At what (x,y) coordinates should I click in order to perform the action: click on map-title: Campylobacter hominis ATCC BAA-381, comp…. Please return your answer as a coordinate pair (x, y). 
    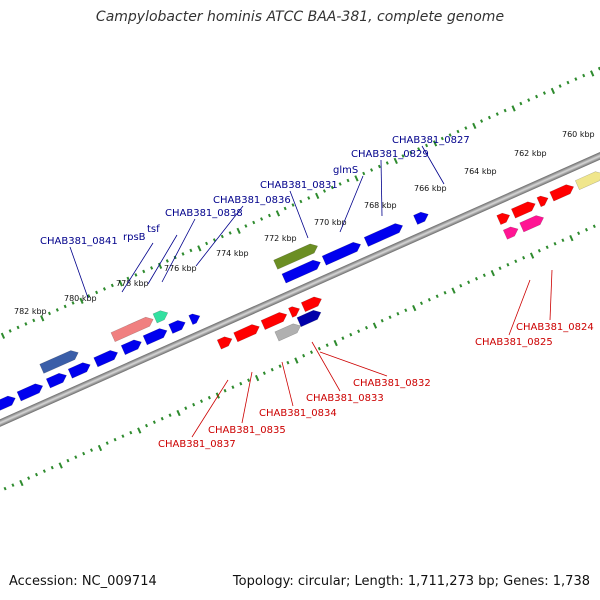
    Looking at the image, I should click on (300, 17).